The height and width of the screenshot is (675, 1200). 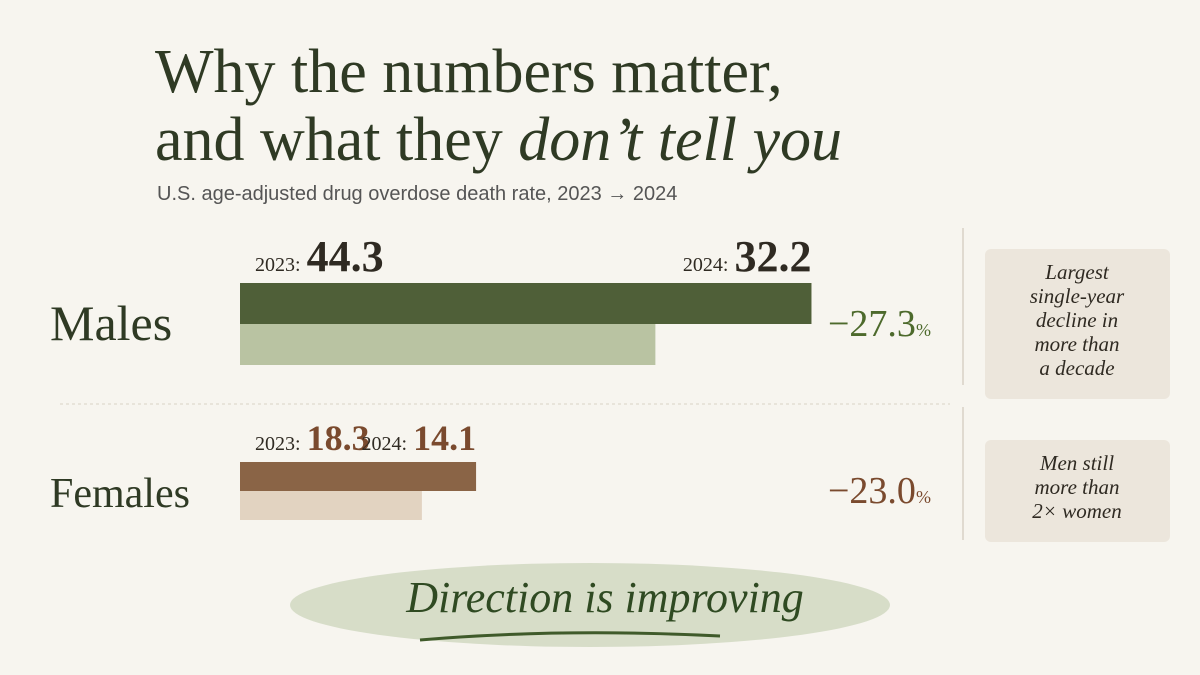 What do you see at coordinates (444, 438) in the screenshot?
I see `value-label: 14.1` at bounding box center [444, 438].